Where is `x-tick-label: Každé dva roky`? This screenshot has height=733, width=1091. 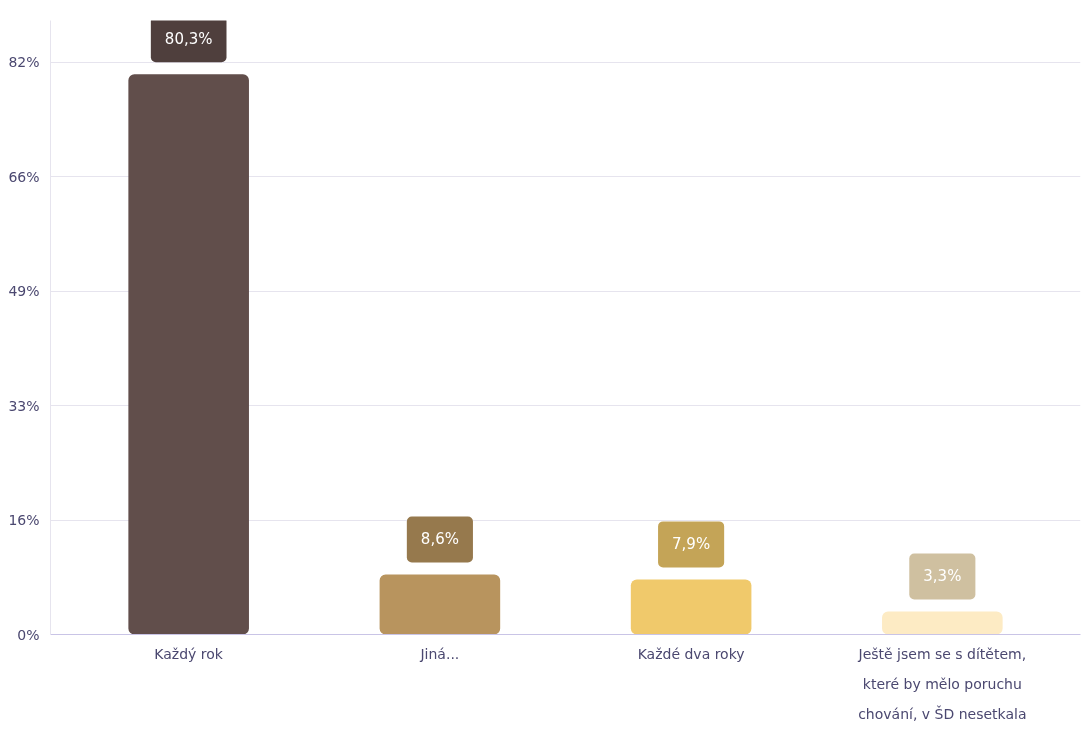 x-tick-label: Každé dva roky is located at coordinates (691, 653).